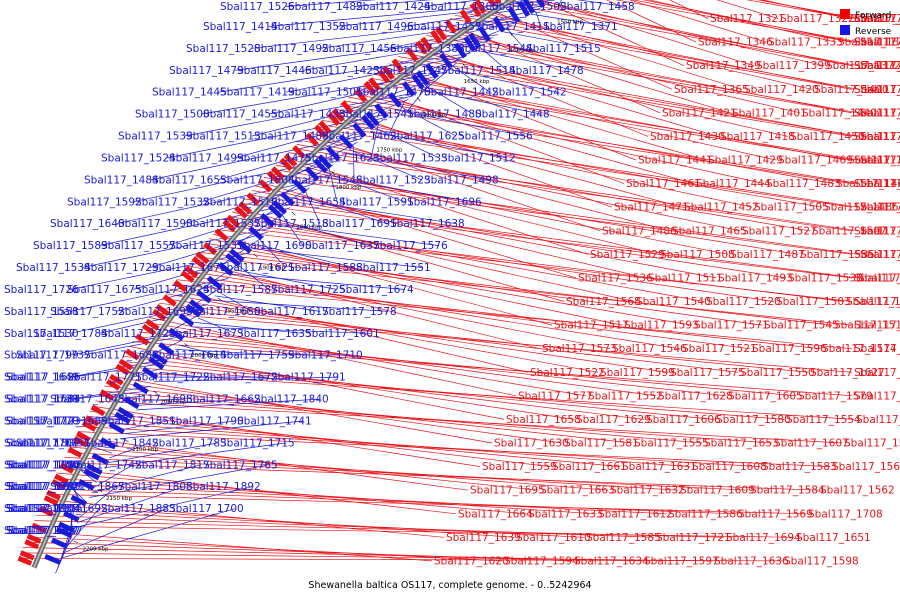 The image size is (900, 600). I want to click on forward-gene-label: Sbal117_1583, so click(799, 467).